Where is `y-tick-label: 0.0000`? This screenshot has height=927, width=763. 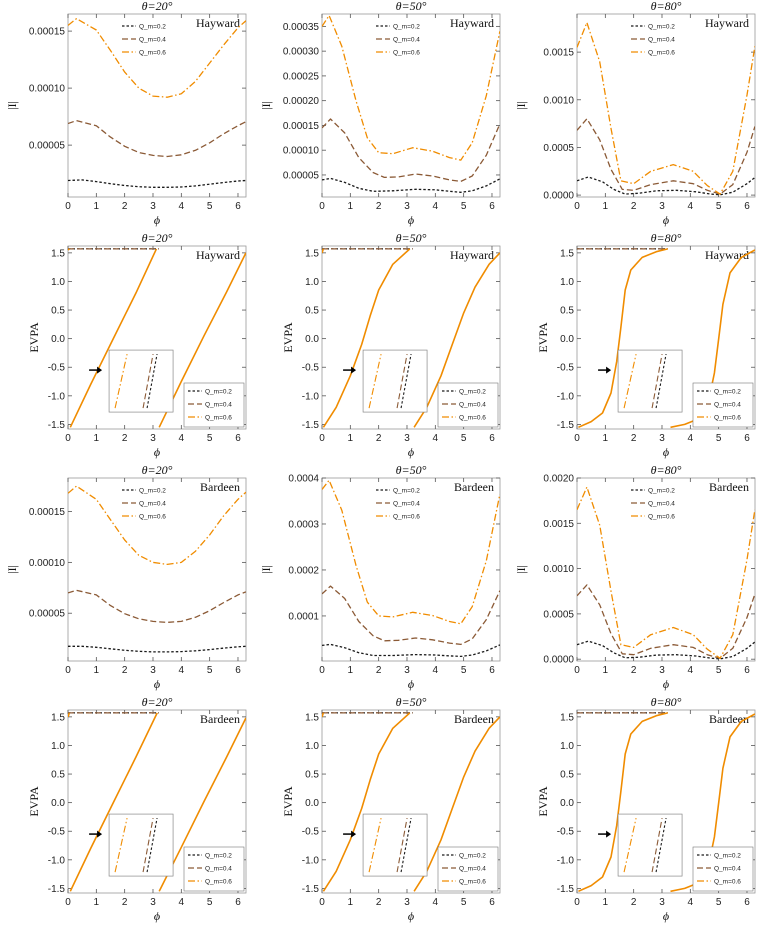 y-tick-label: 0.0000 is located at coordinates (558, 660).